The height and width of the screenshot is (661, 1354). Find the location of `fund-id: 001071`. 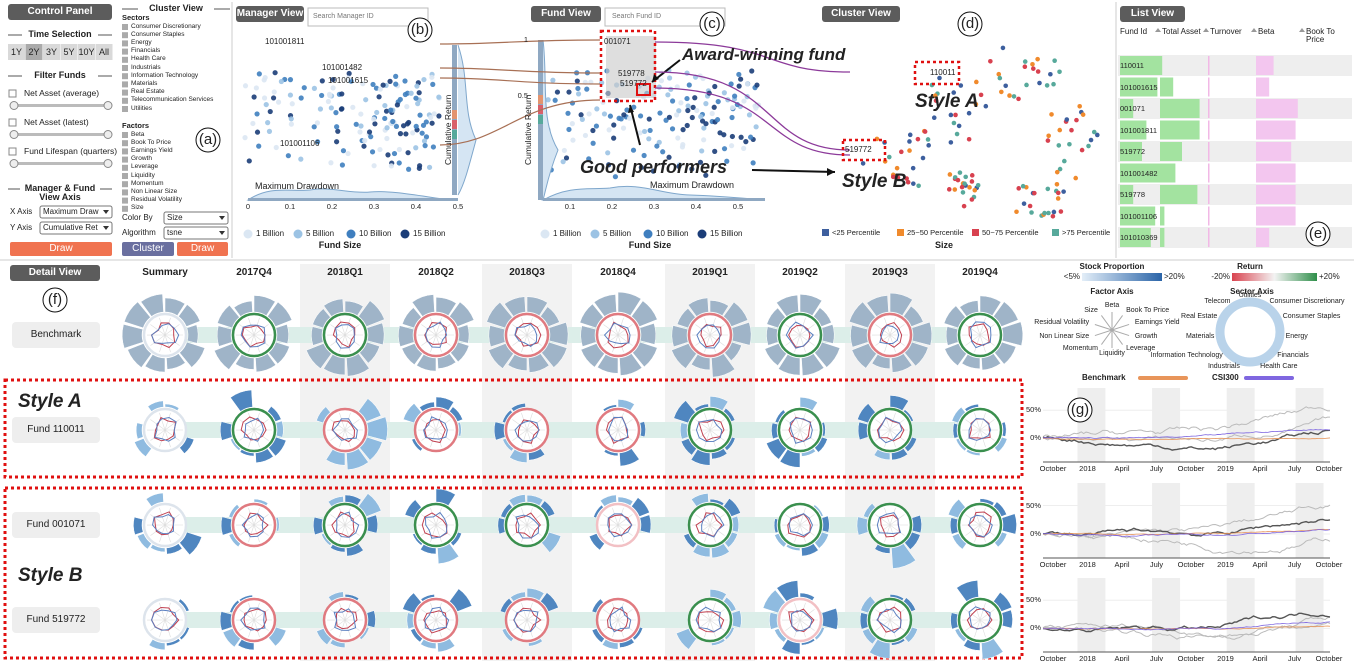

fund-id: 001071 is located at coordinates (1133, 108).